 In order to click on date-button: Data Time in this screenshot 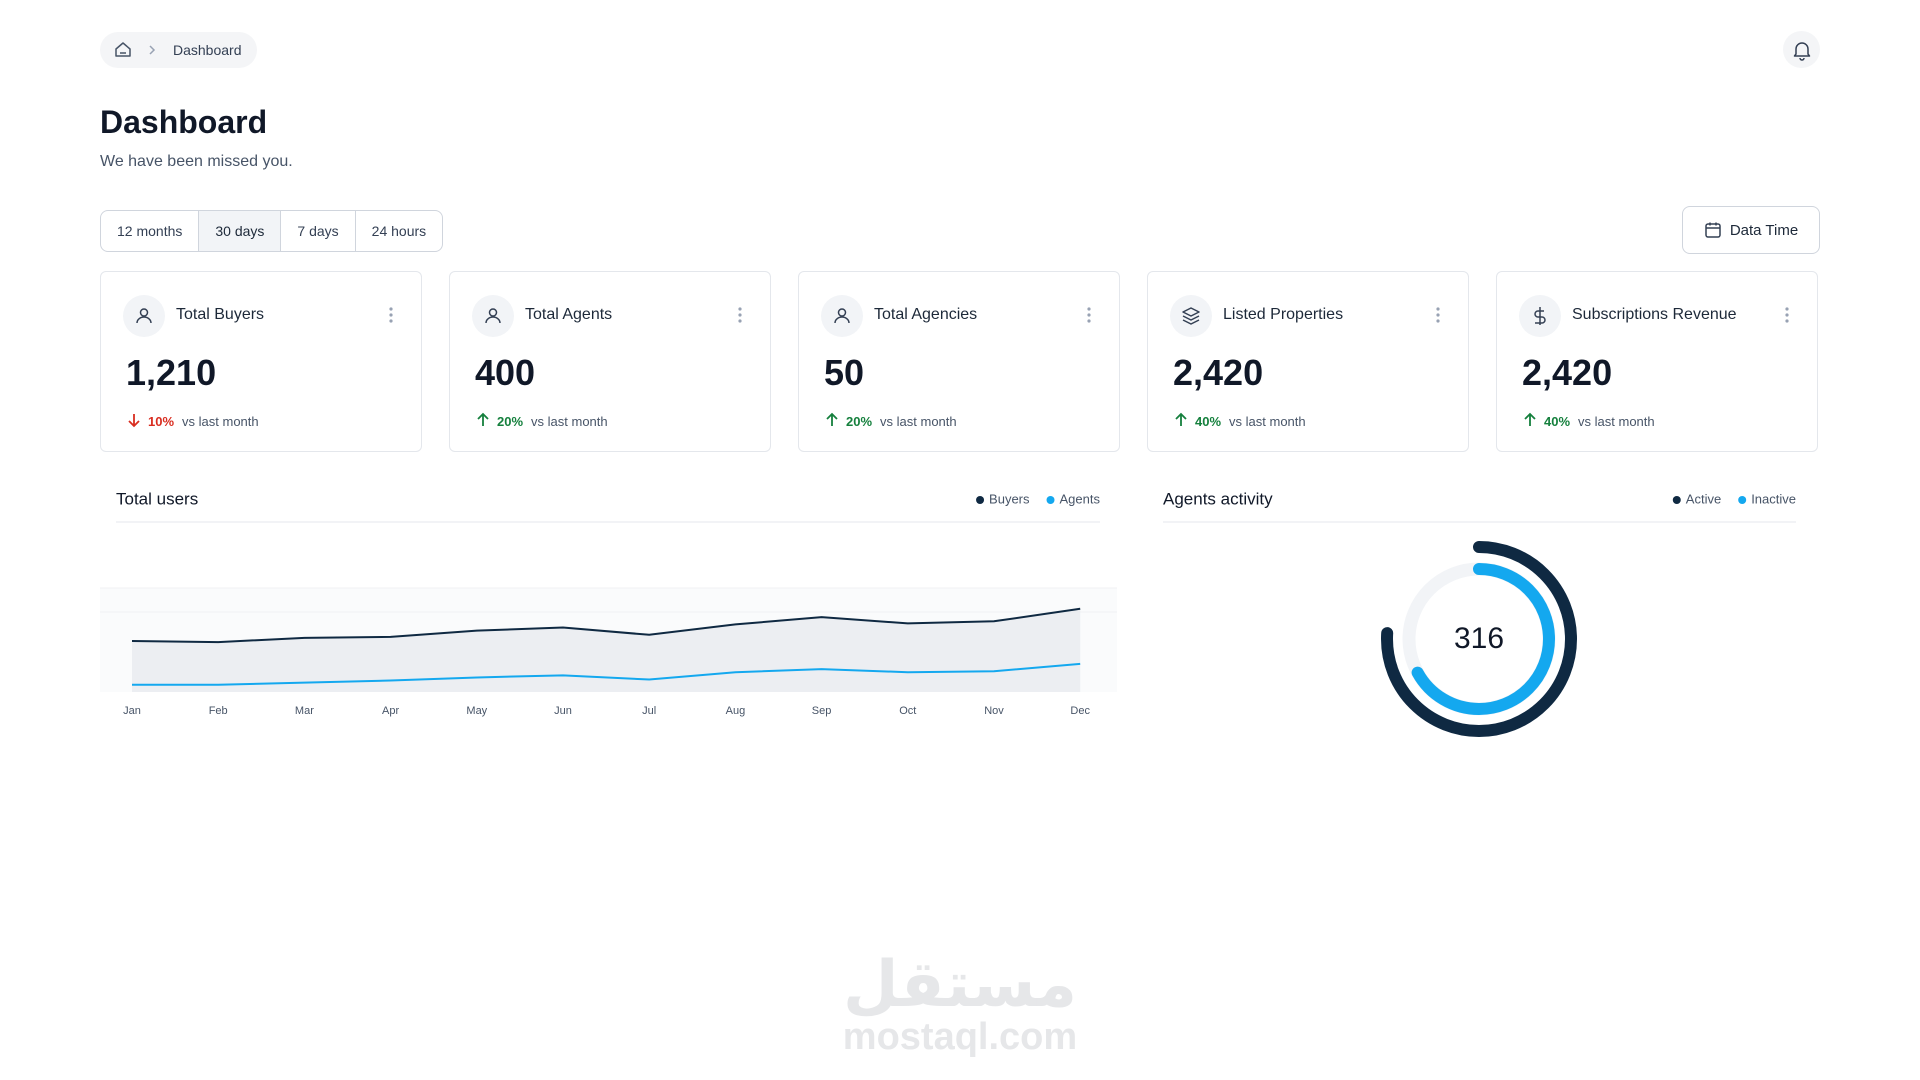, I will do `click(1751, 230)`.